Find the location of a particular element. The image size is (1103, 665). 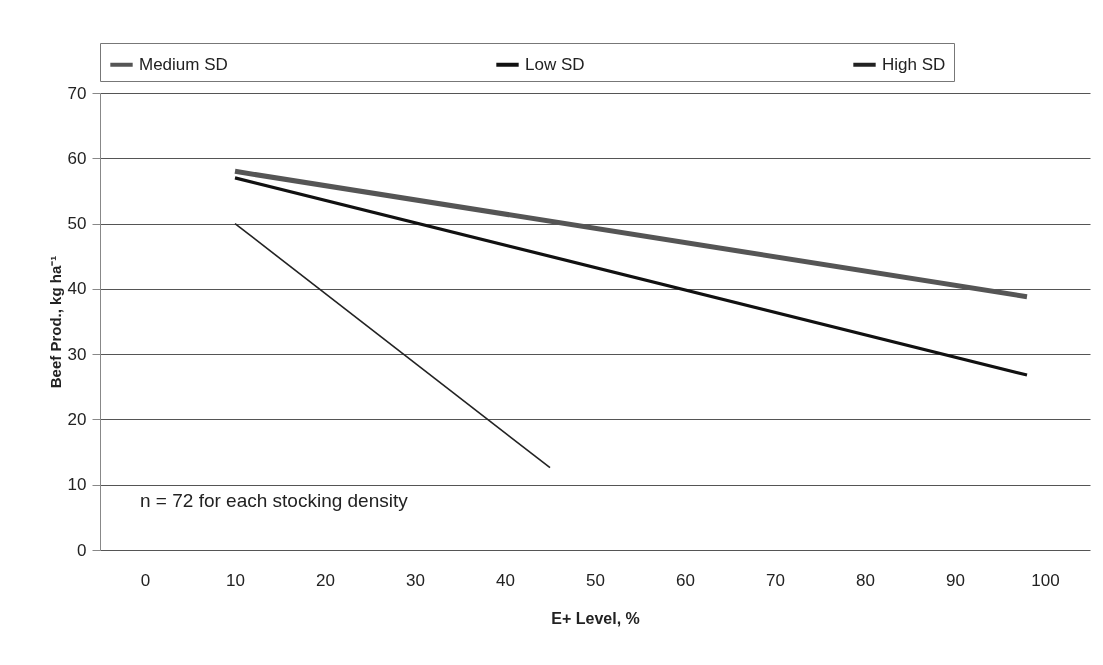

y-tick-label: 70 is located at coordinates (77, 93).